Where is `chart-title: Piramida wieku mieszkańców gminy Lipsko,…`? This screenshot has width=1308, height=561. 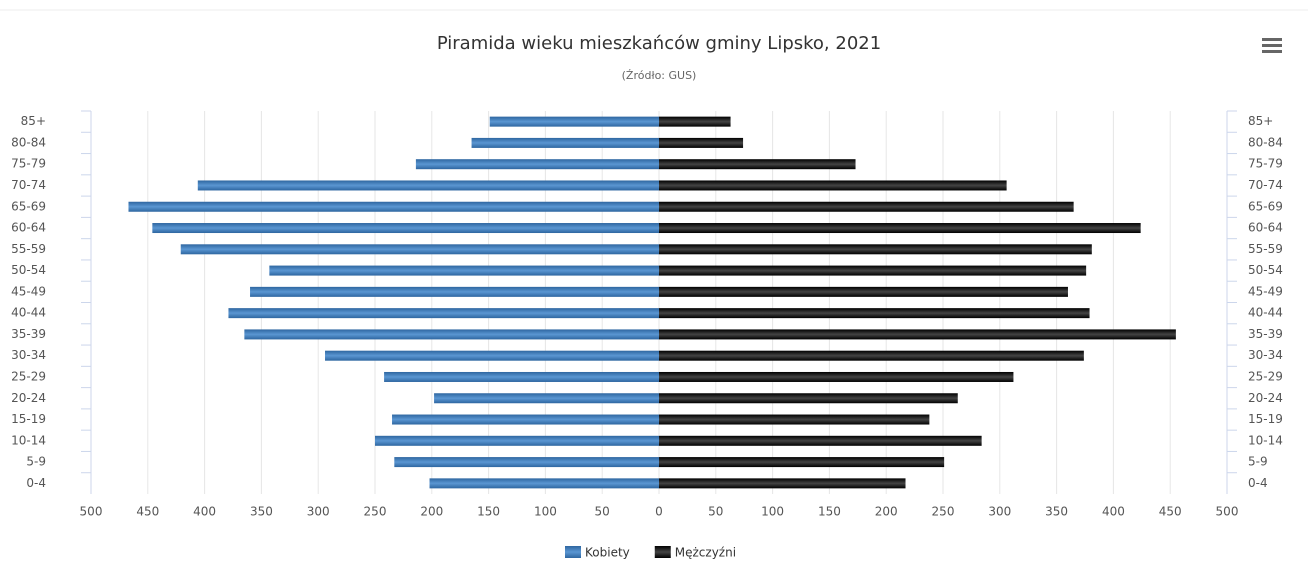 chart-title: Piramida wieku mieszkańców gminy Lipsko,… is located at coordinates (659, 43).